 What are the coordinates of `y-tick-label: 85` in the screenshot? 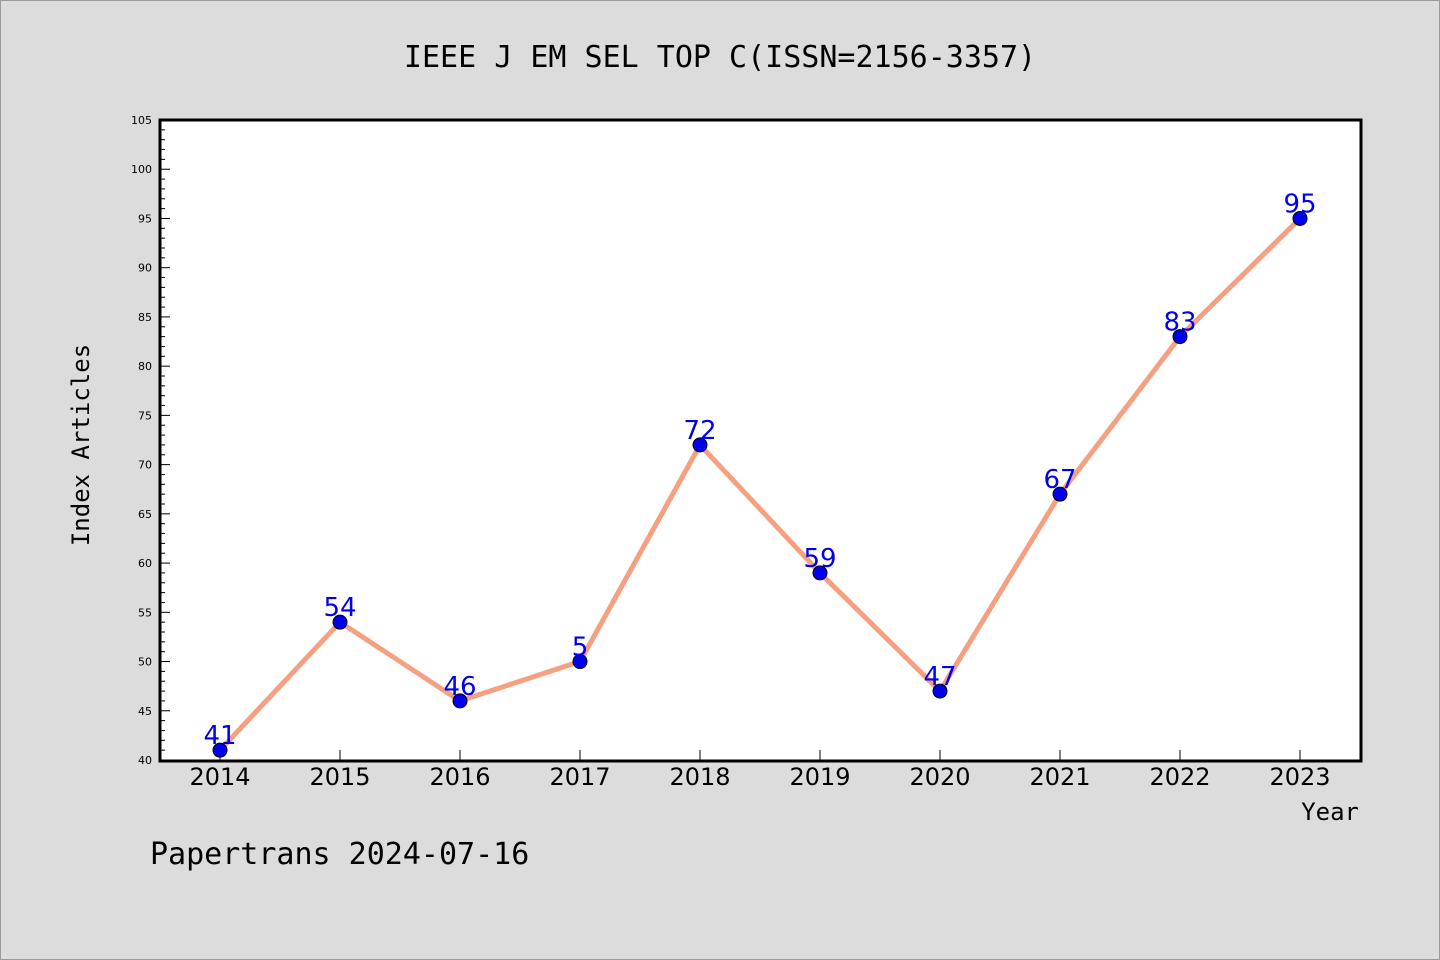 It's located at (145, 317).